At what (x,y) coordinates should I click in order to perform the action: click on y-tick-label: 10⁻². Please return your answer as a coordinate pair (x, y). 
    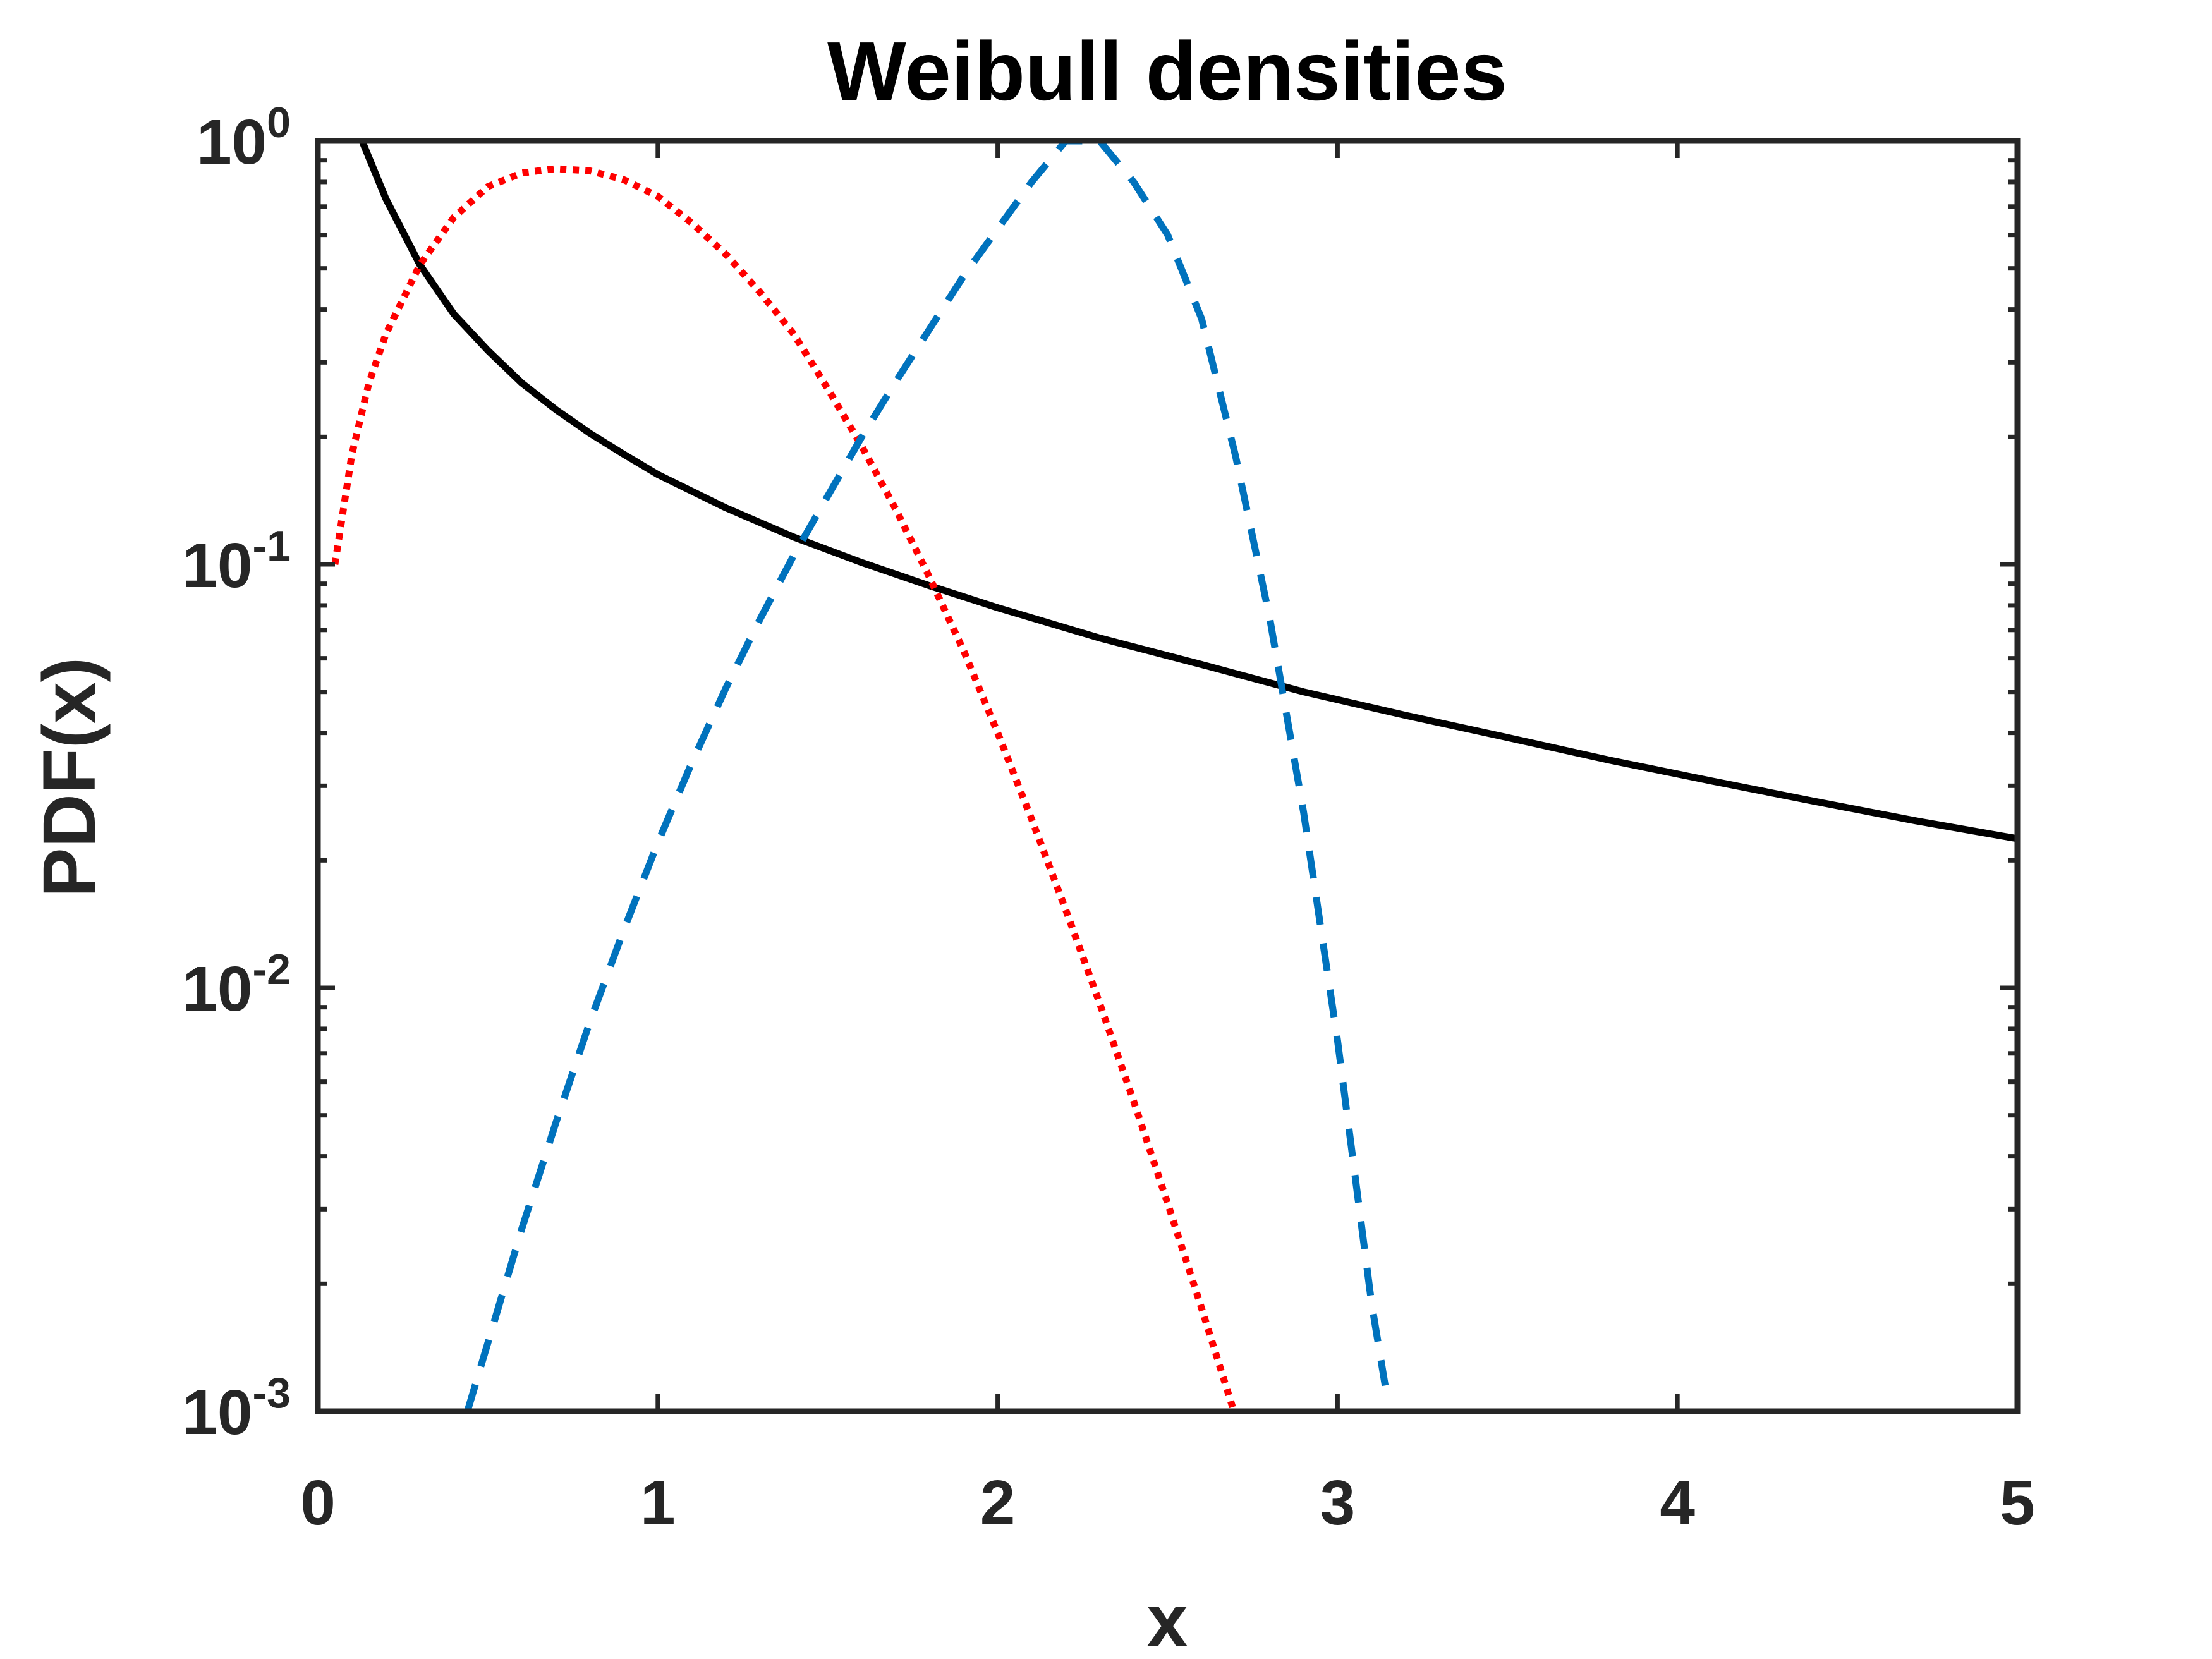
    Looking at the image, I should click on (236, 984).